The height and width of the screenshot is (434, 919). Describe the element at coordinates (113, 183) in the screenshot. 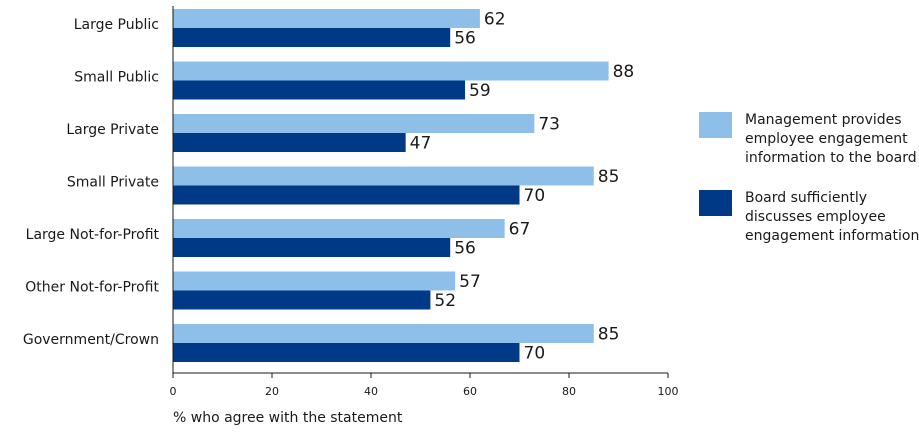

I see `category-label: Small Private` at that location.